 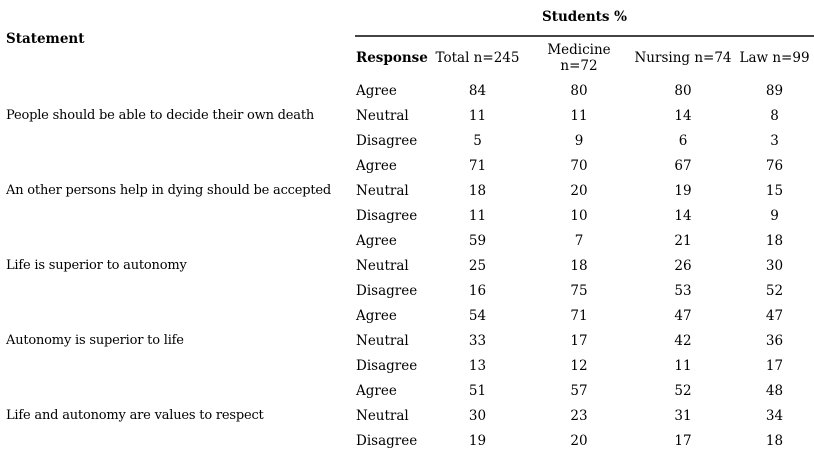 What do you see at coordinates (774, 340) in the screenshot?
I see `value-cell: 36` at bounding box center [774, 340].